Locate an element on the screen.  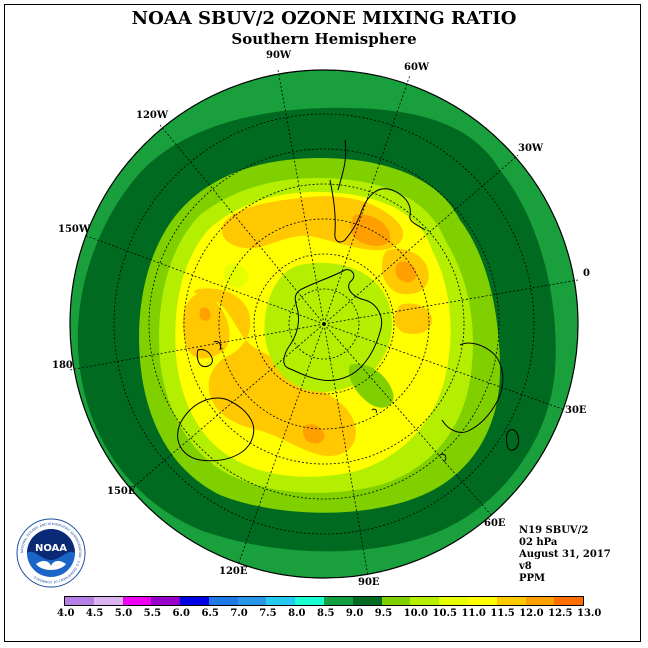
colorbar-tick-label: 7.0 is located at coordinates (239, 613).